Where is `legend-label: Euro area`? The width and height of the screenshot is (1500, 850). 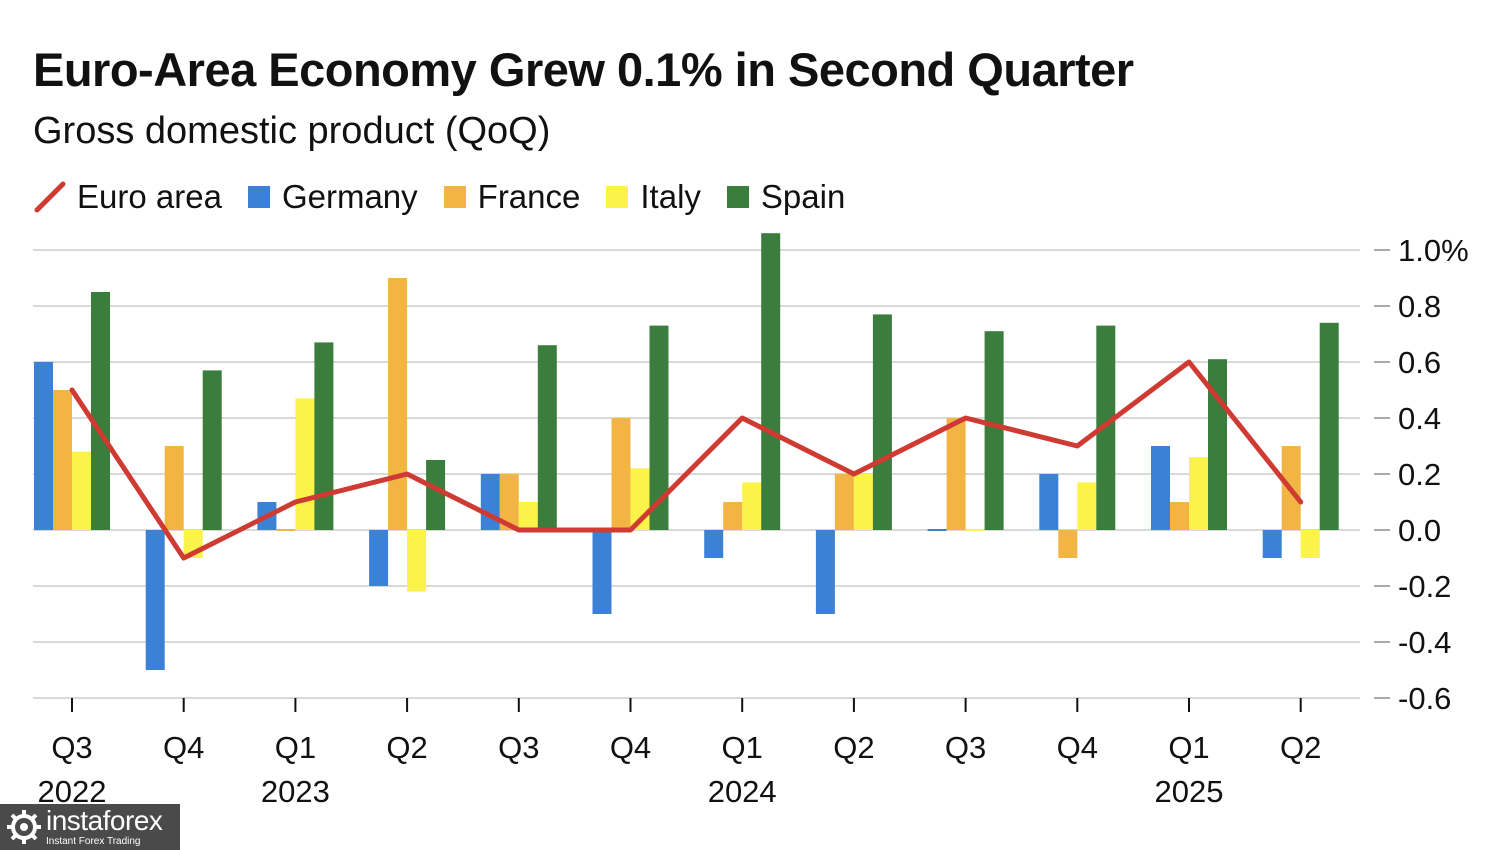
legend-label: Euro area is located at coordinates (149, 196).